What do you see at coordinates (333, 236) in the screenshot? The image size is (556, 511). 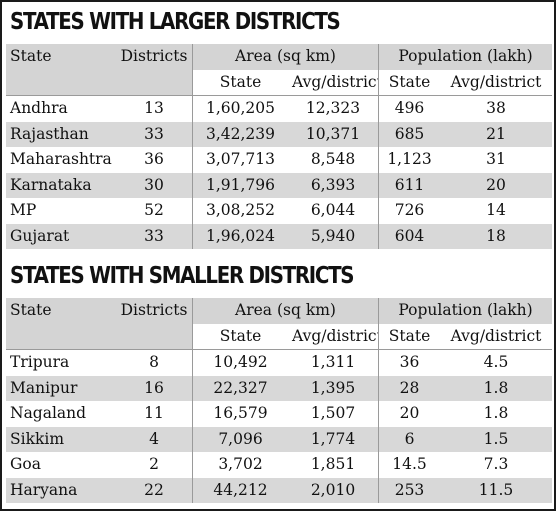 I see `cell-area-avg: 5,940` at bounding box center [333, 236].